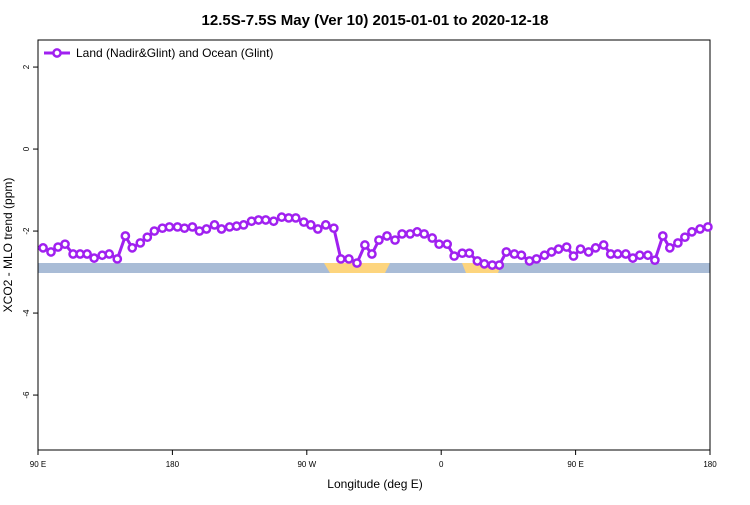 The width and height of the screenshot is (750, 505). What do you see at coordinates (174, 53) in the screenshot?
I see `legend-label: Land (Nadir&Glint) and Ocean (Glint)` at bounding box center [174, 53].